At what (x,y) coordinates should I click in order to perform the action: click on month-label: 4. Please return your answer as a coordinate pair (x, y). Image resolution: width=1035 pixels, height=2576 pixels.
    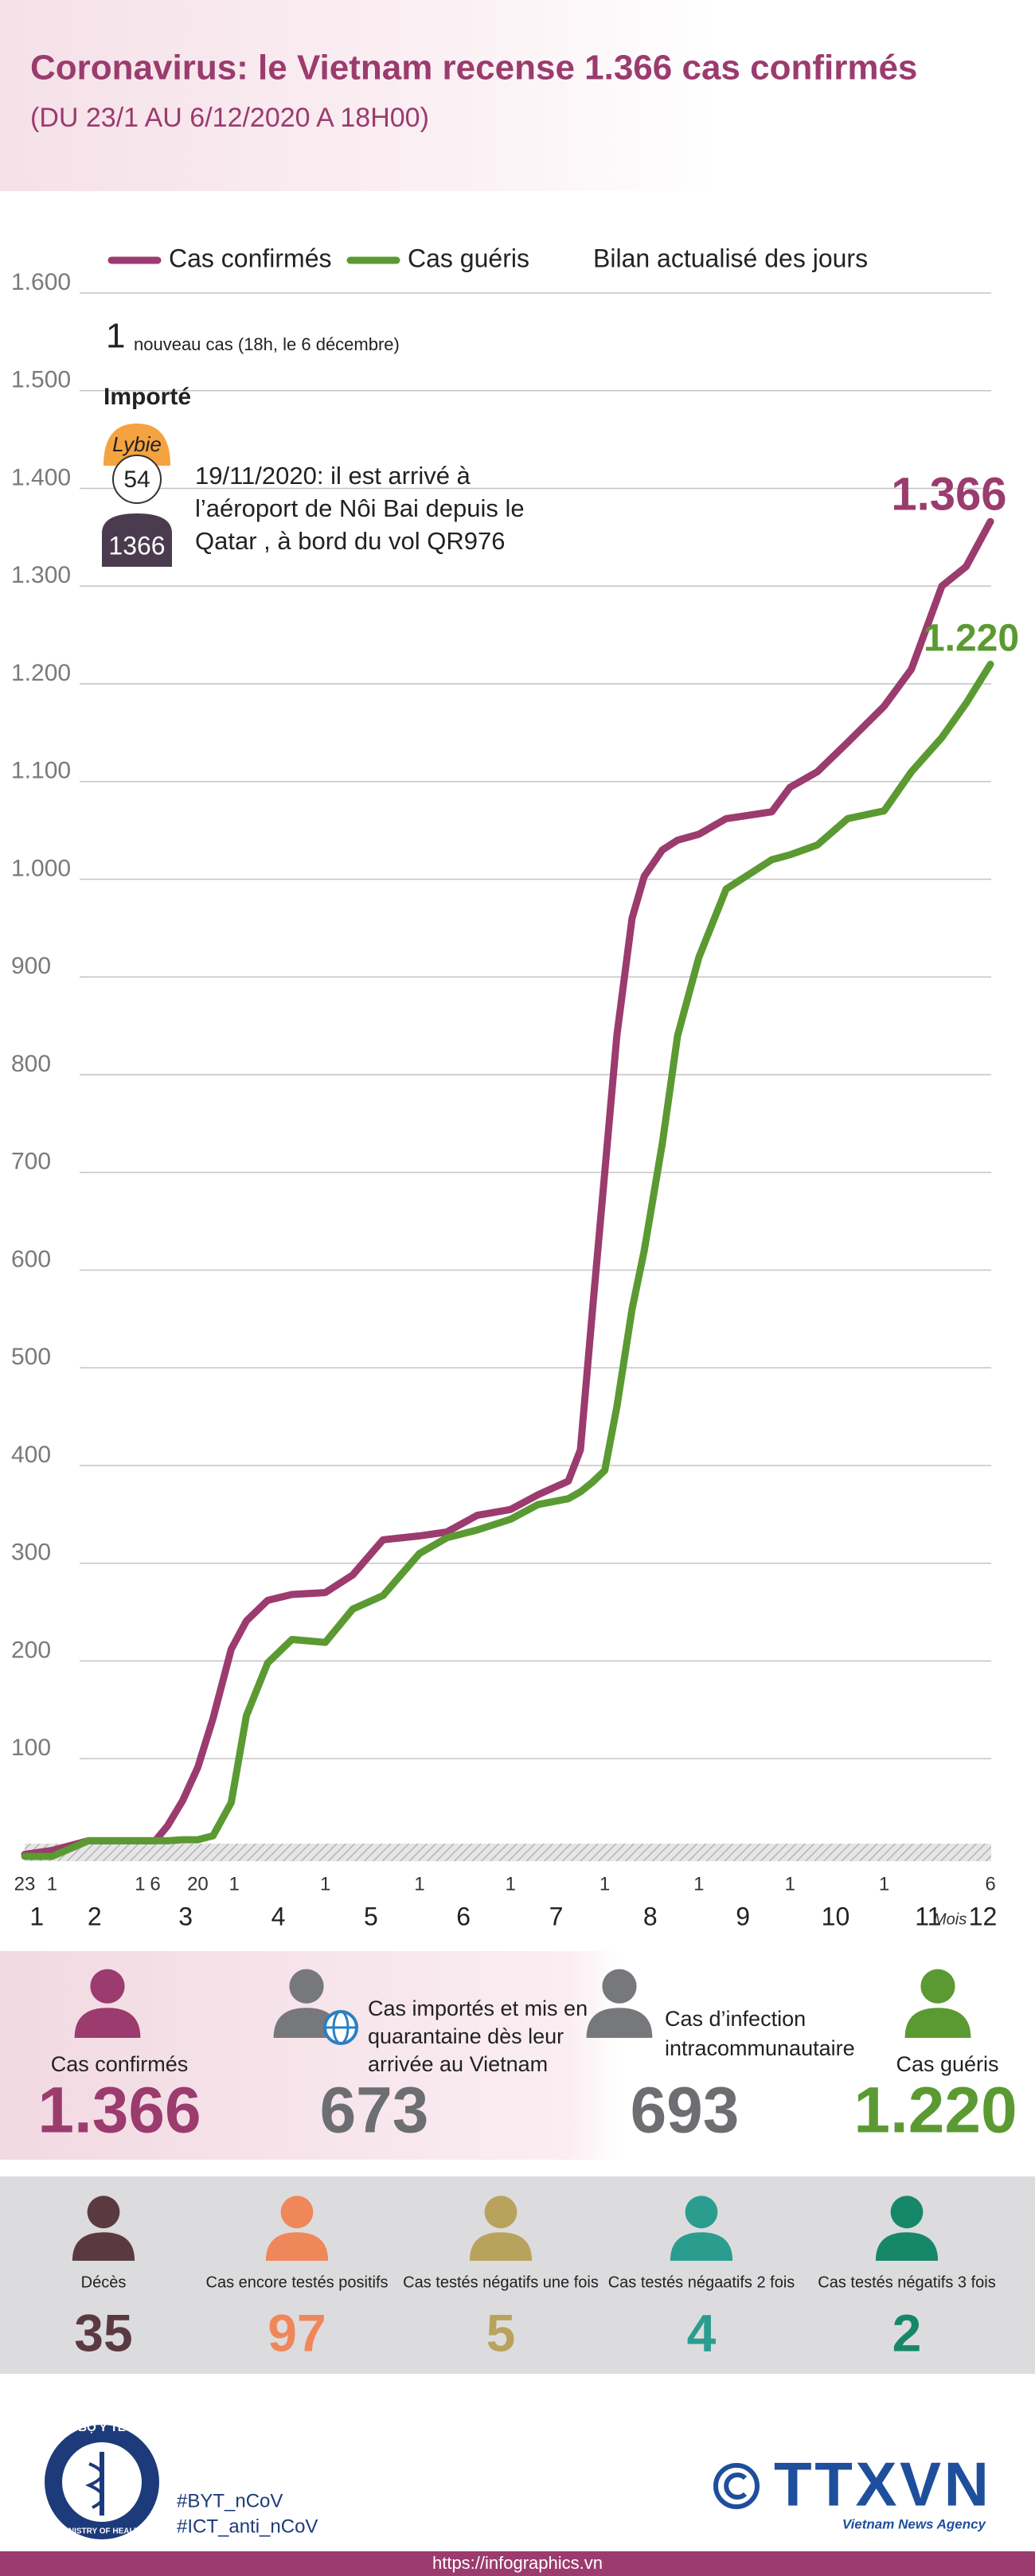
    Looking at the image, I should click on (278, 1916).